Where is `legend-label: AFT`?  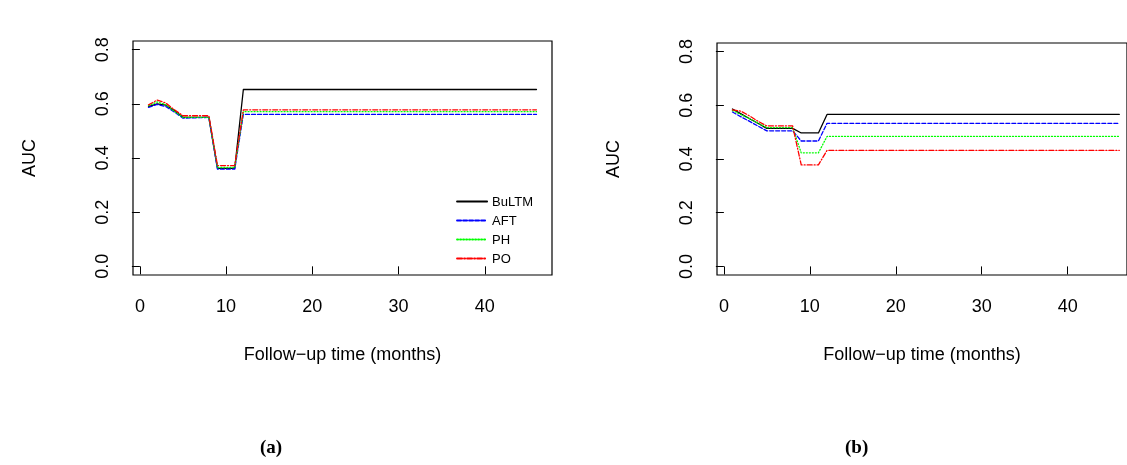 legend-label: AFT is located at coordinates (504, 220).